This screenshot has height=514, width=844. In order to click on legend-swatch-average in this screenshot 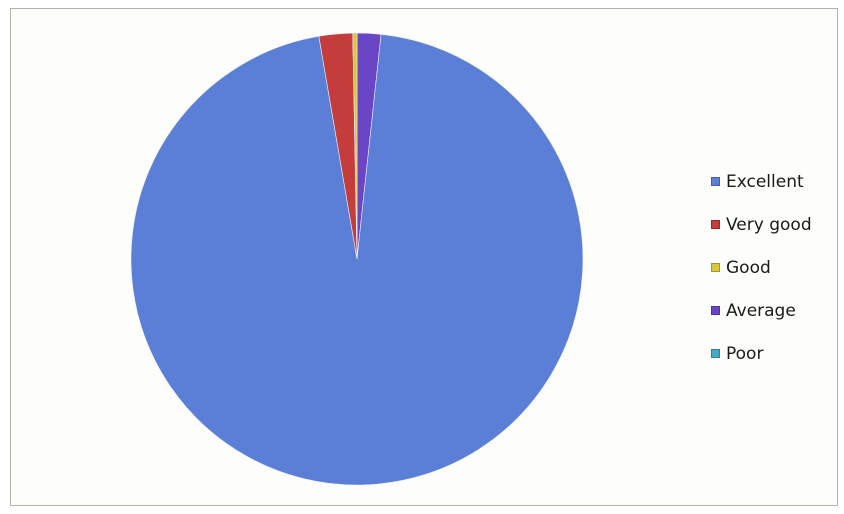, I will do `click(715, 310)`.